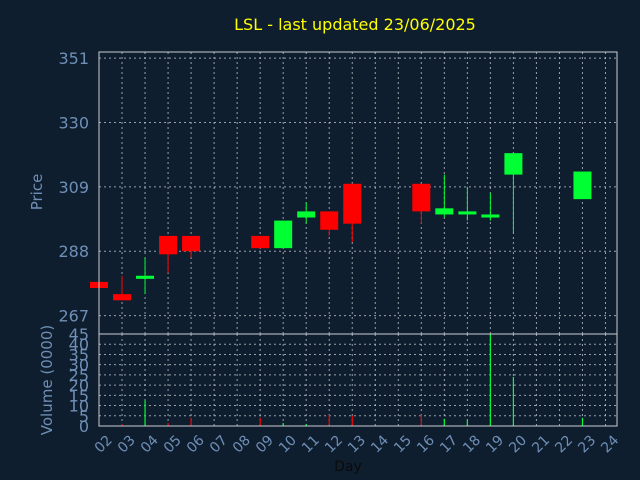  I want to click on price-tick-label: 309, so click(73, 187).